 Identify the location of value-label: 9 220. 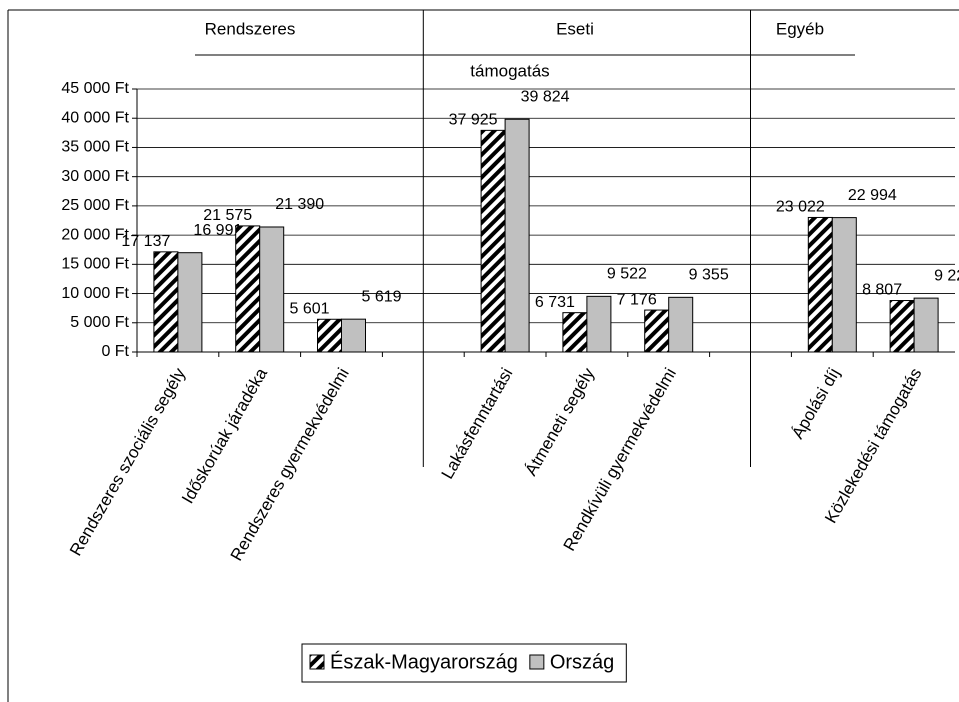
(946, 275).